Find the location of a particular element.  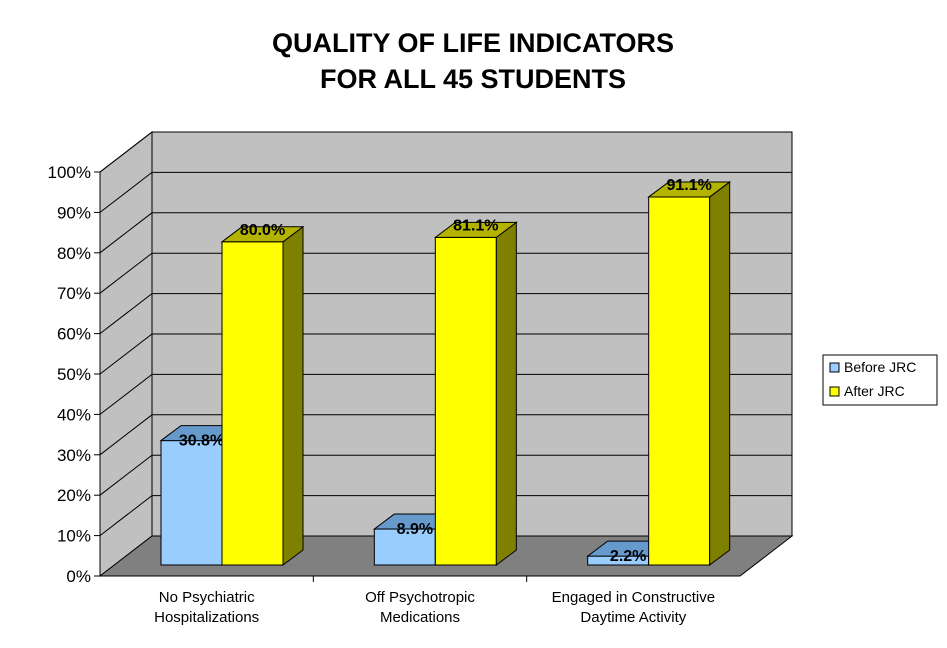

y-tick-label: 50% is located at coordinates (74, 374).